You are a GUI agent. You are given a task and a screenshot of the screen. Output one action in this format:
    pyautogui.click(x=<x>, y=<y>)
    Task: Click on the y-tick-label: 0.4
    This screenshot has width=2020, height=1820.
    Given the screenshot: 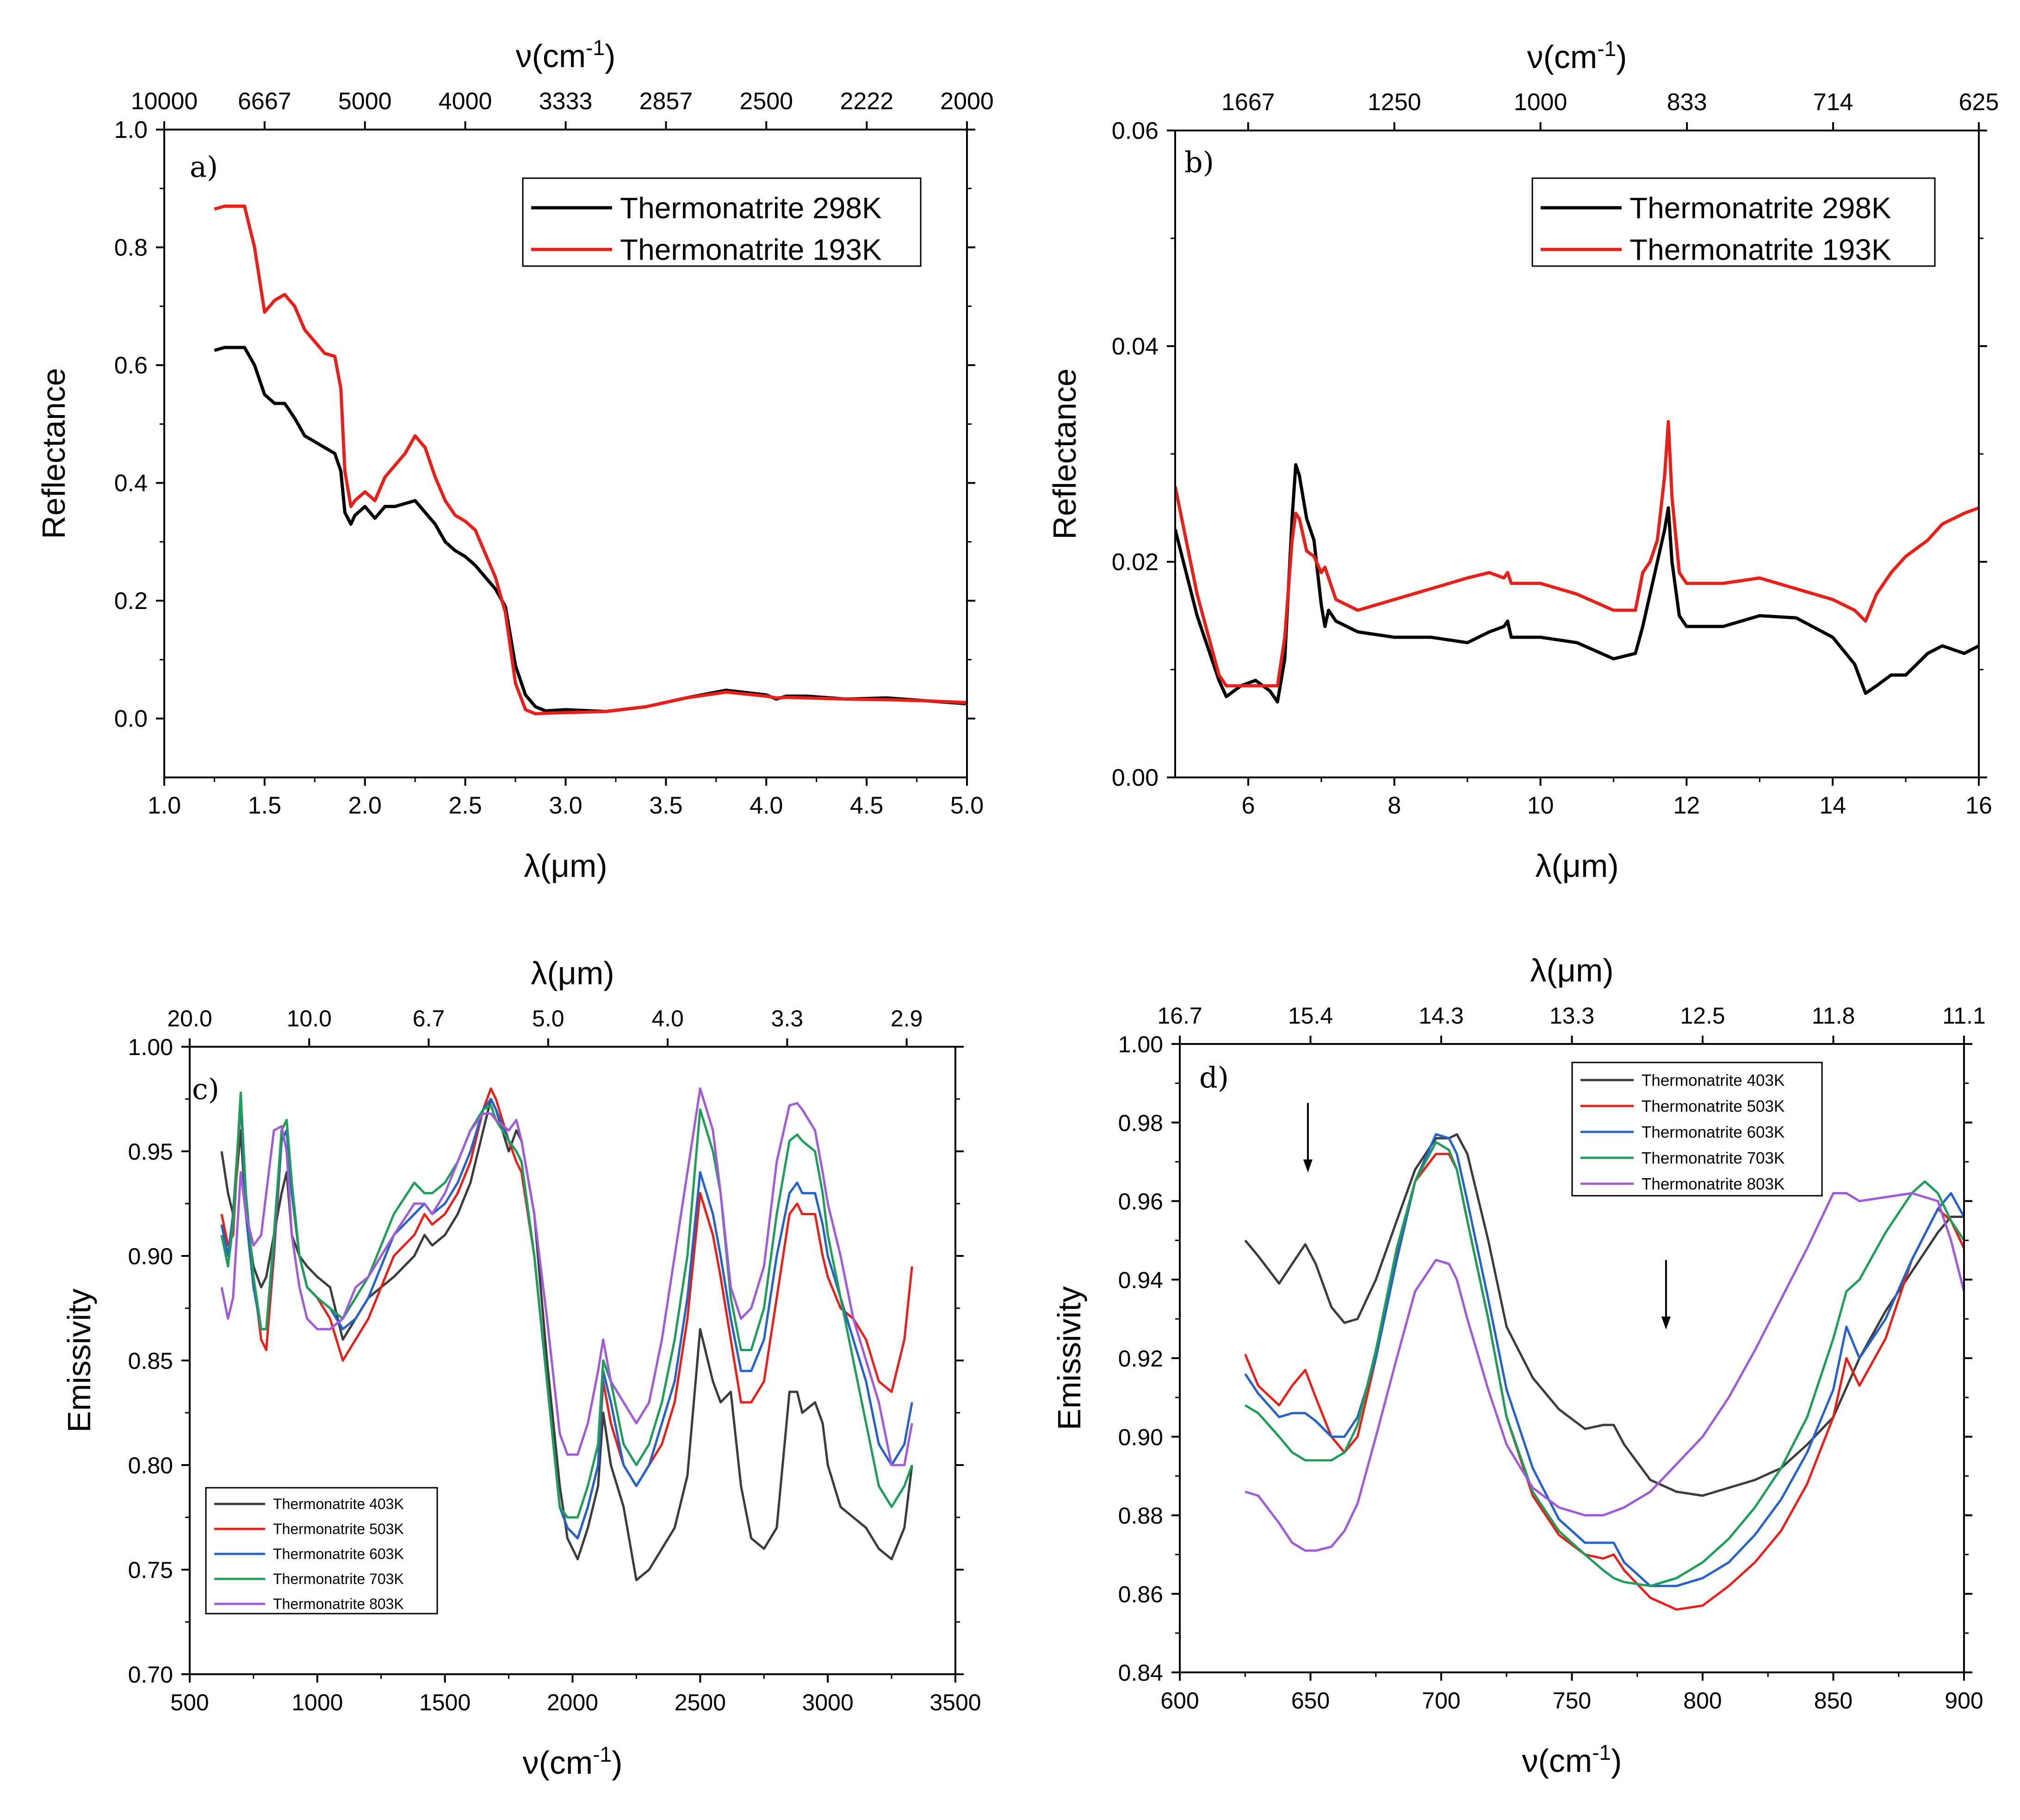 What is the action you would take?
    pyautogui.click(x=131, y=483)
    